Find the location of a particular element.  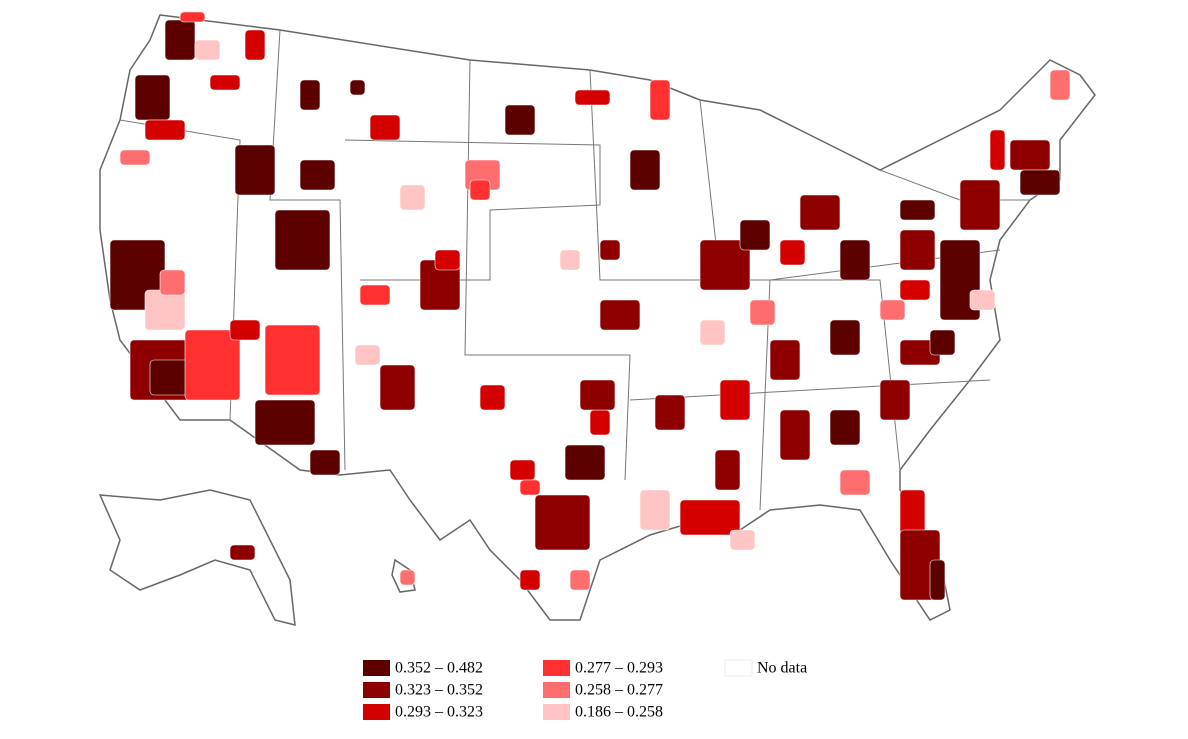

alaska-outline is located at coordinates (197, 557).